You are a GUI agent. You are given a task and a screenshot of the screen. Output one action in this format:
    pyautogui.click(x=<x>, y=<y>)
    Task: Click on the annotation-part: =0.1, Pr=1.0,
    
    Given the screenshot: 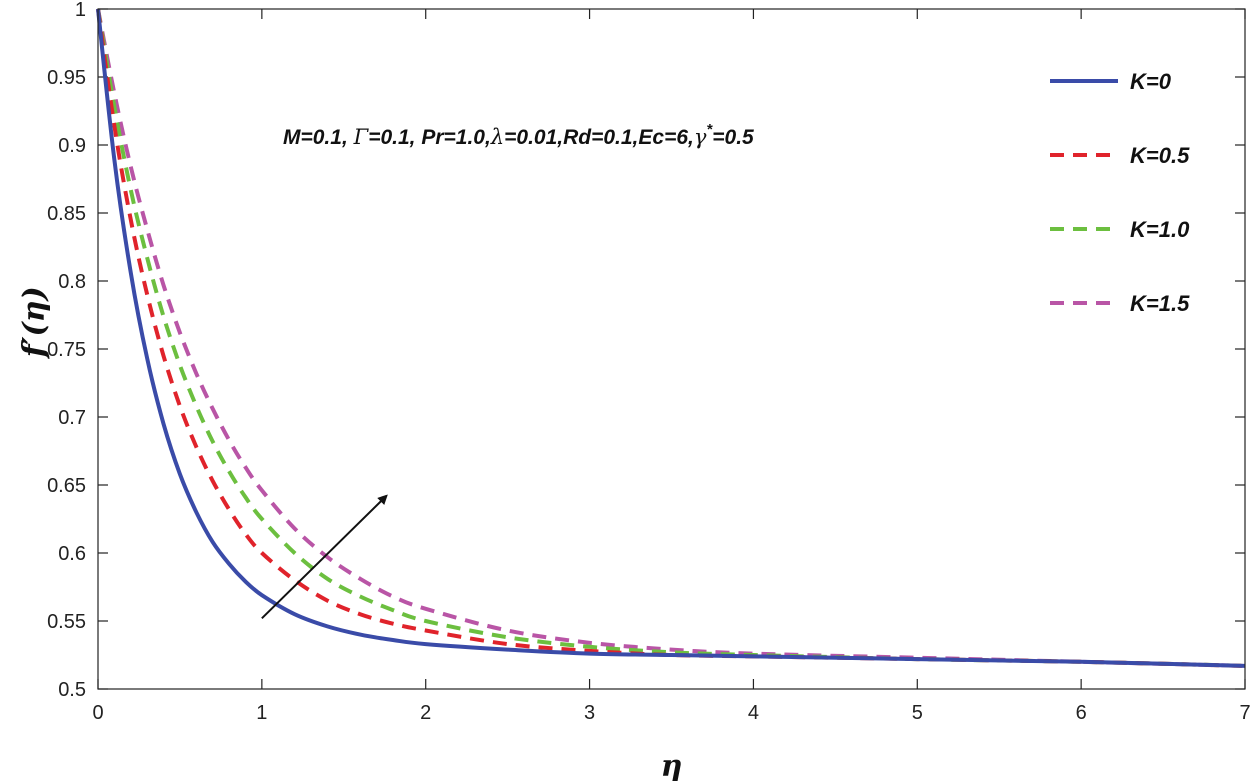 What is the action you would take?
    pyautogui.click(x=429, y=137)
    